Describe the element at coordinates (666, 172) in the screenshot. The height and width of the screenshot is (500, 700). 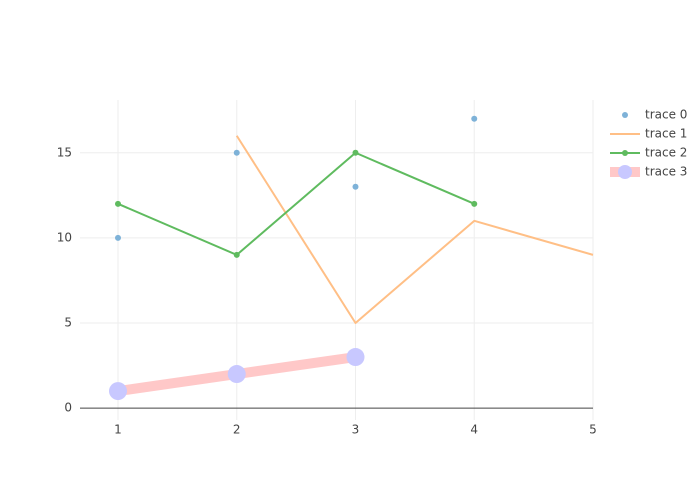
I see `legend-label: trace 3` at that location.